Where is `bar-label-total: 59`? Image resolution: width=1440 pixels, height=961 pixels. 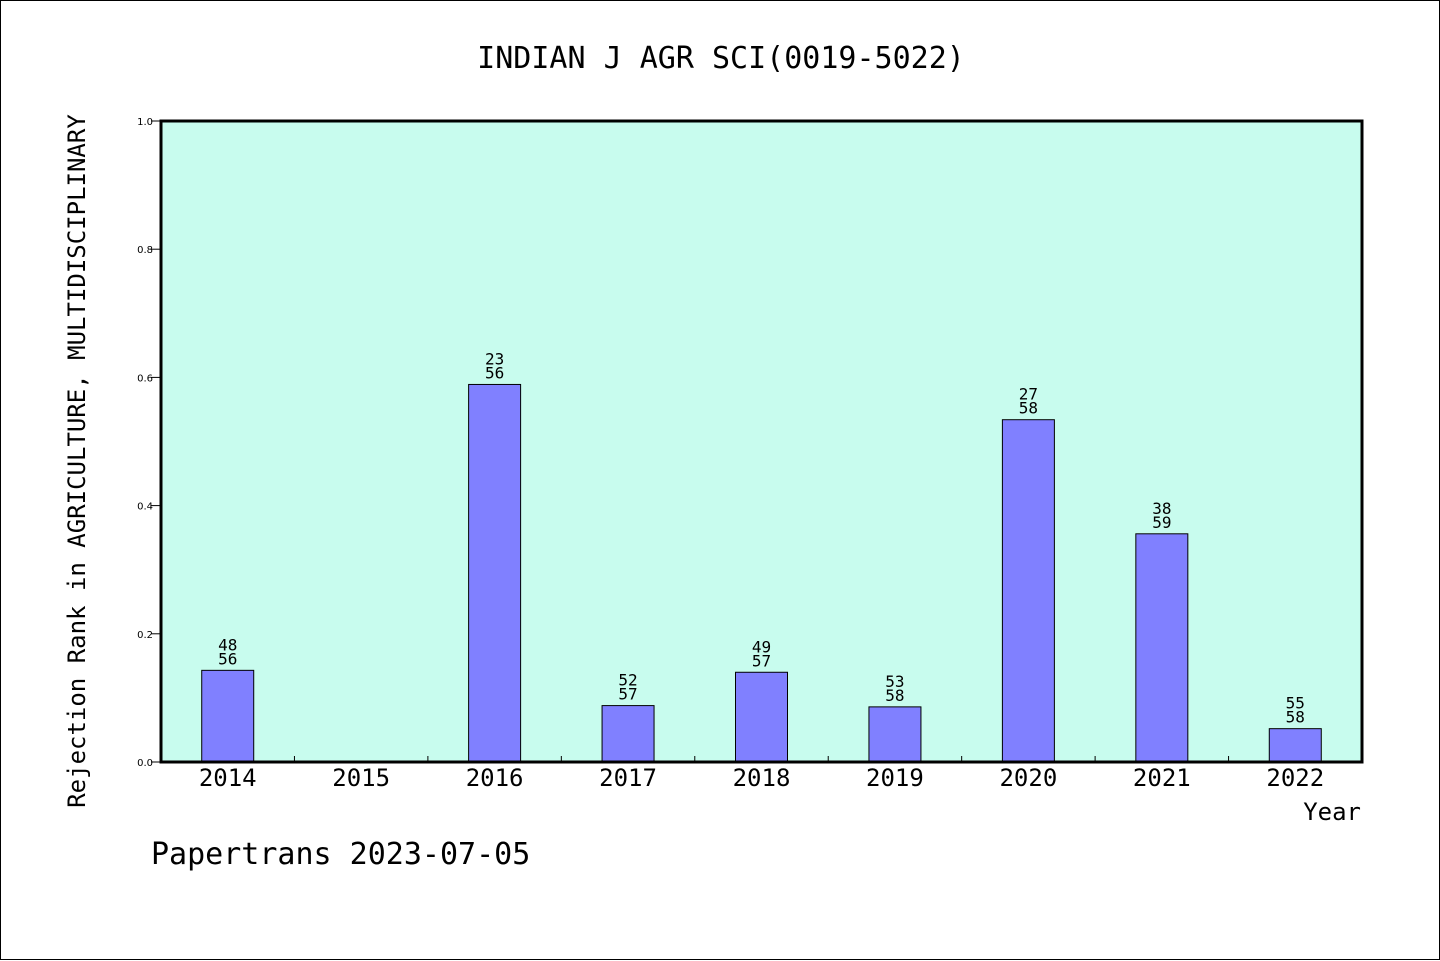 bar-label-total: 59 is located at coordinates (1161, 522).